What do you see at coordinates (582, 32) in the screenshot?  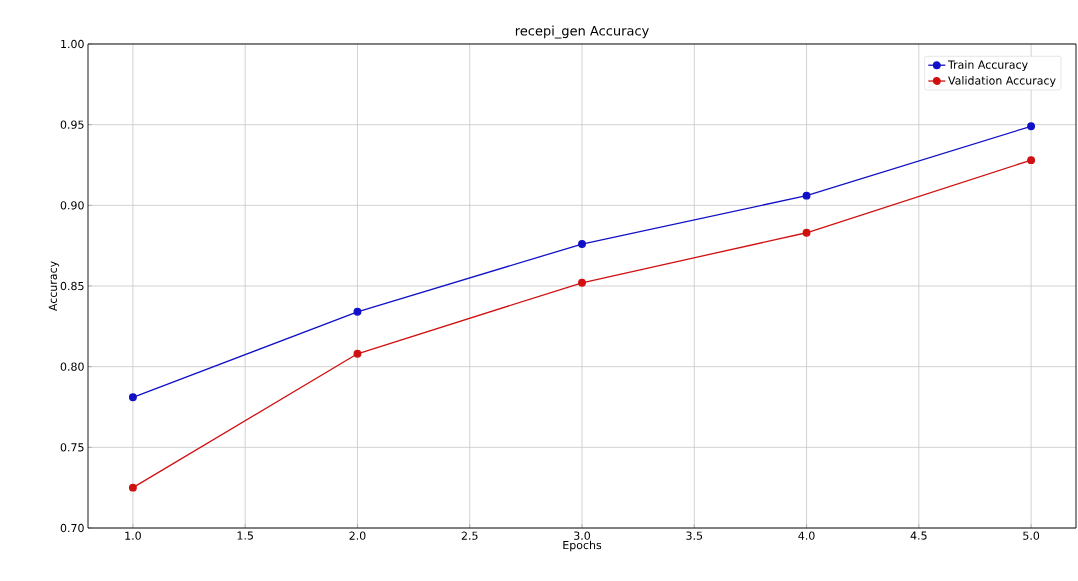 I see `chart-title: recepi_gen Accuracy` at bounding box center [582, 32].